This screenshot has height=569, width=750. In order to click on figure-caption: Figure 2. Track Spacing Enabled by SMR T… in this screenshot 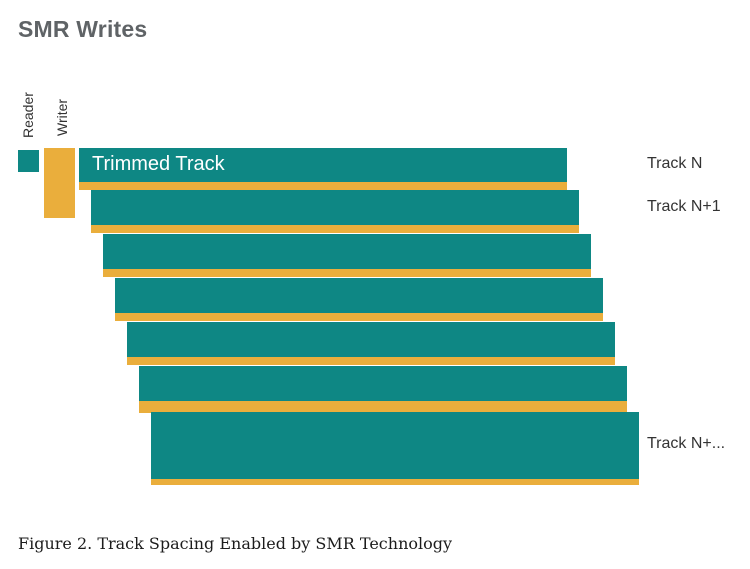, I will do `click(235, 543)`.